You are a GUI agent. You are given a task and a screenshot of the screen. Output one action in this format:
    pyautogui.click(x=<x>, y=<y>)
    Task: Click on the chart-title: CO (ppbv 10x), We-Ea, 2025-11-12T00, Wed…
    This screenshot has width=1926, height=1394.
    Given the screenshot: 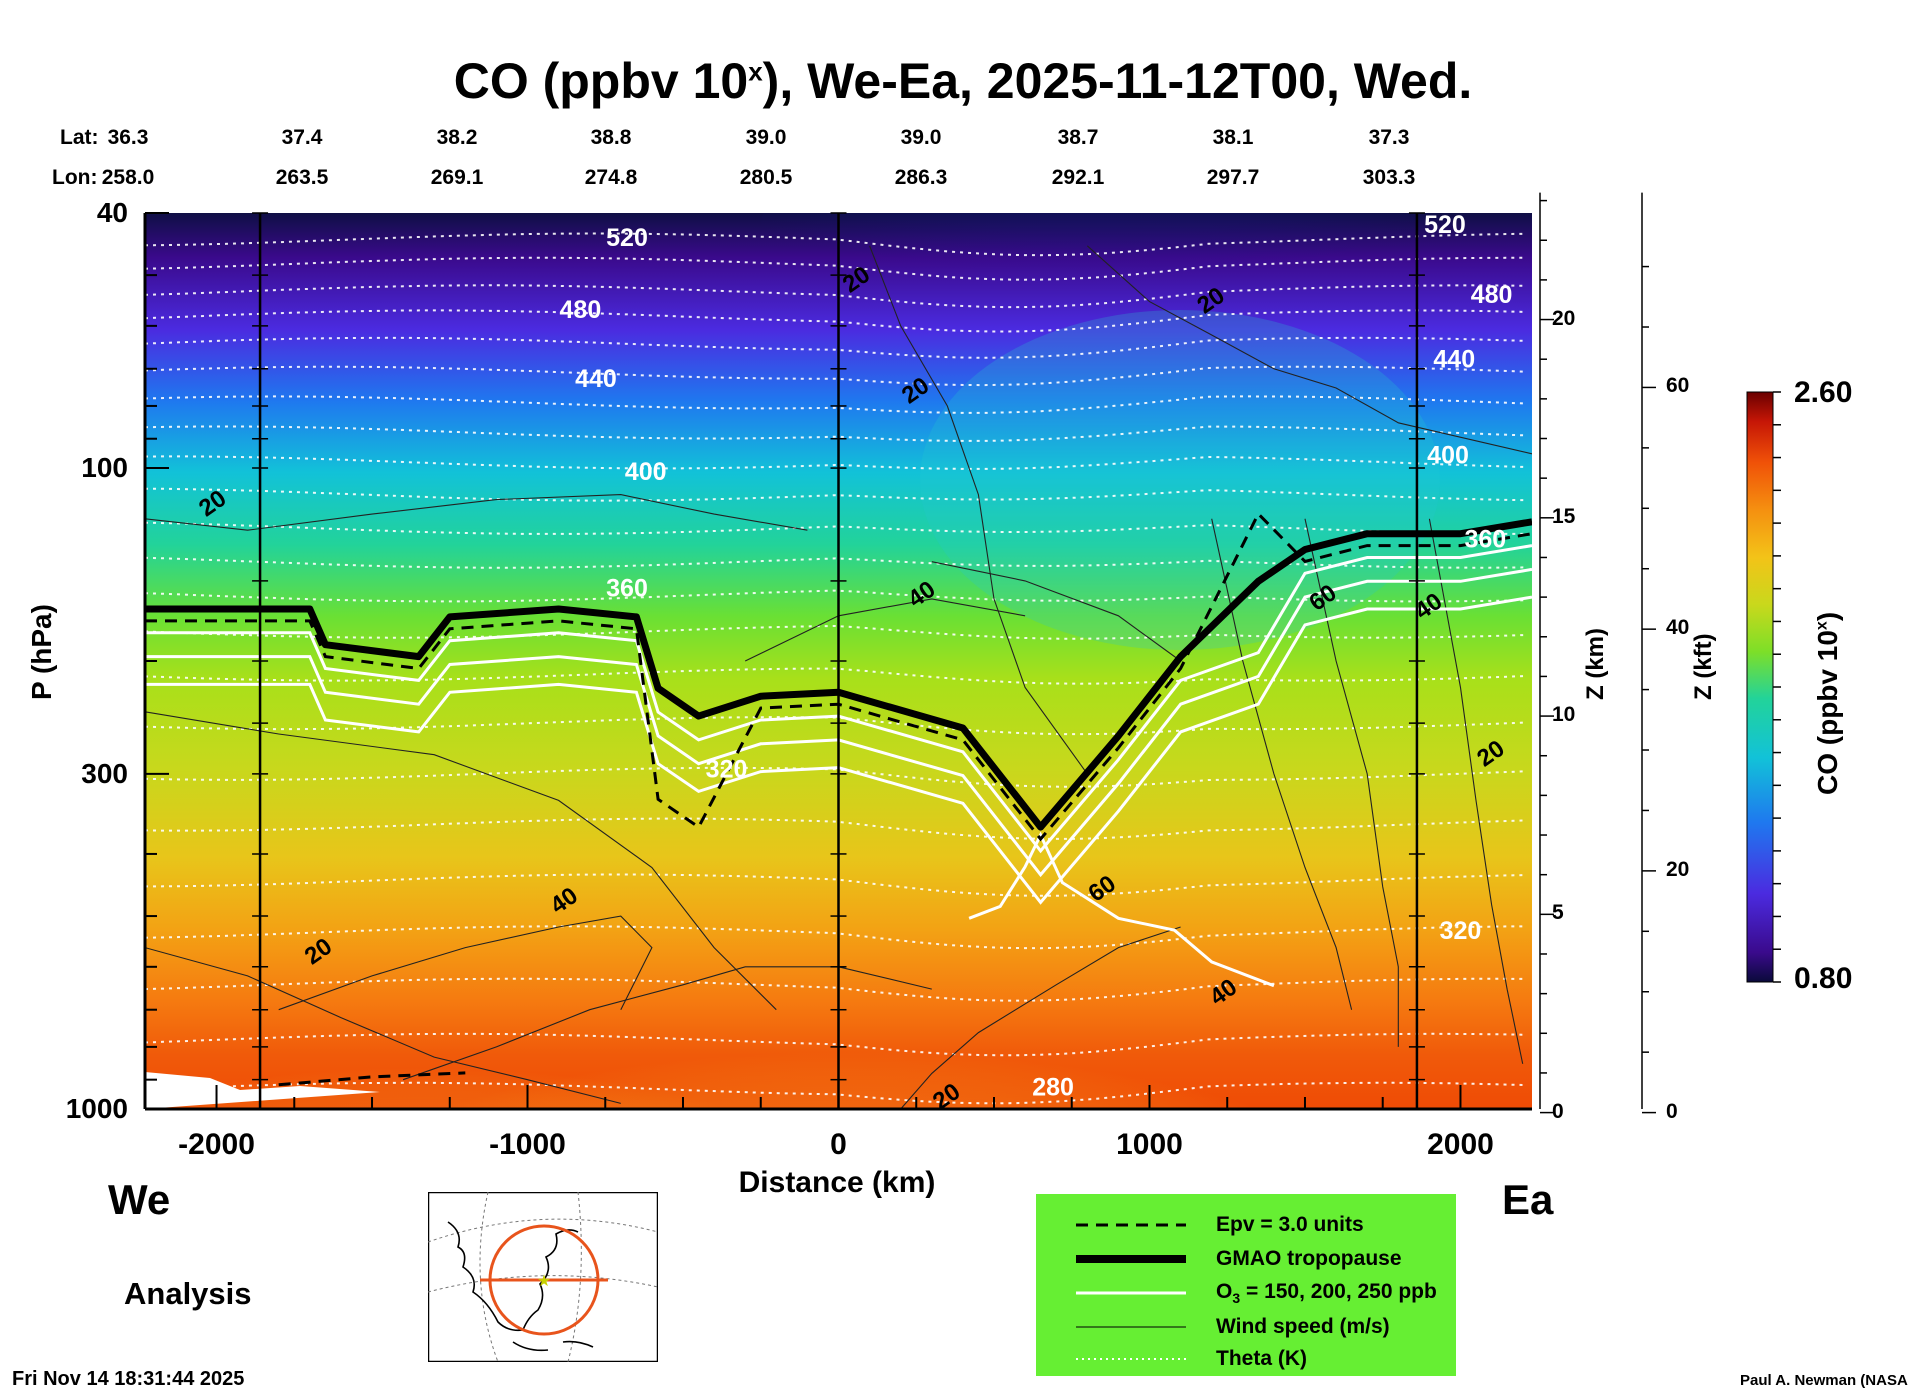 What is the action you would take?
    pyautogui.click(x=963, y=81)
    